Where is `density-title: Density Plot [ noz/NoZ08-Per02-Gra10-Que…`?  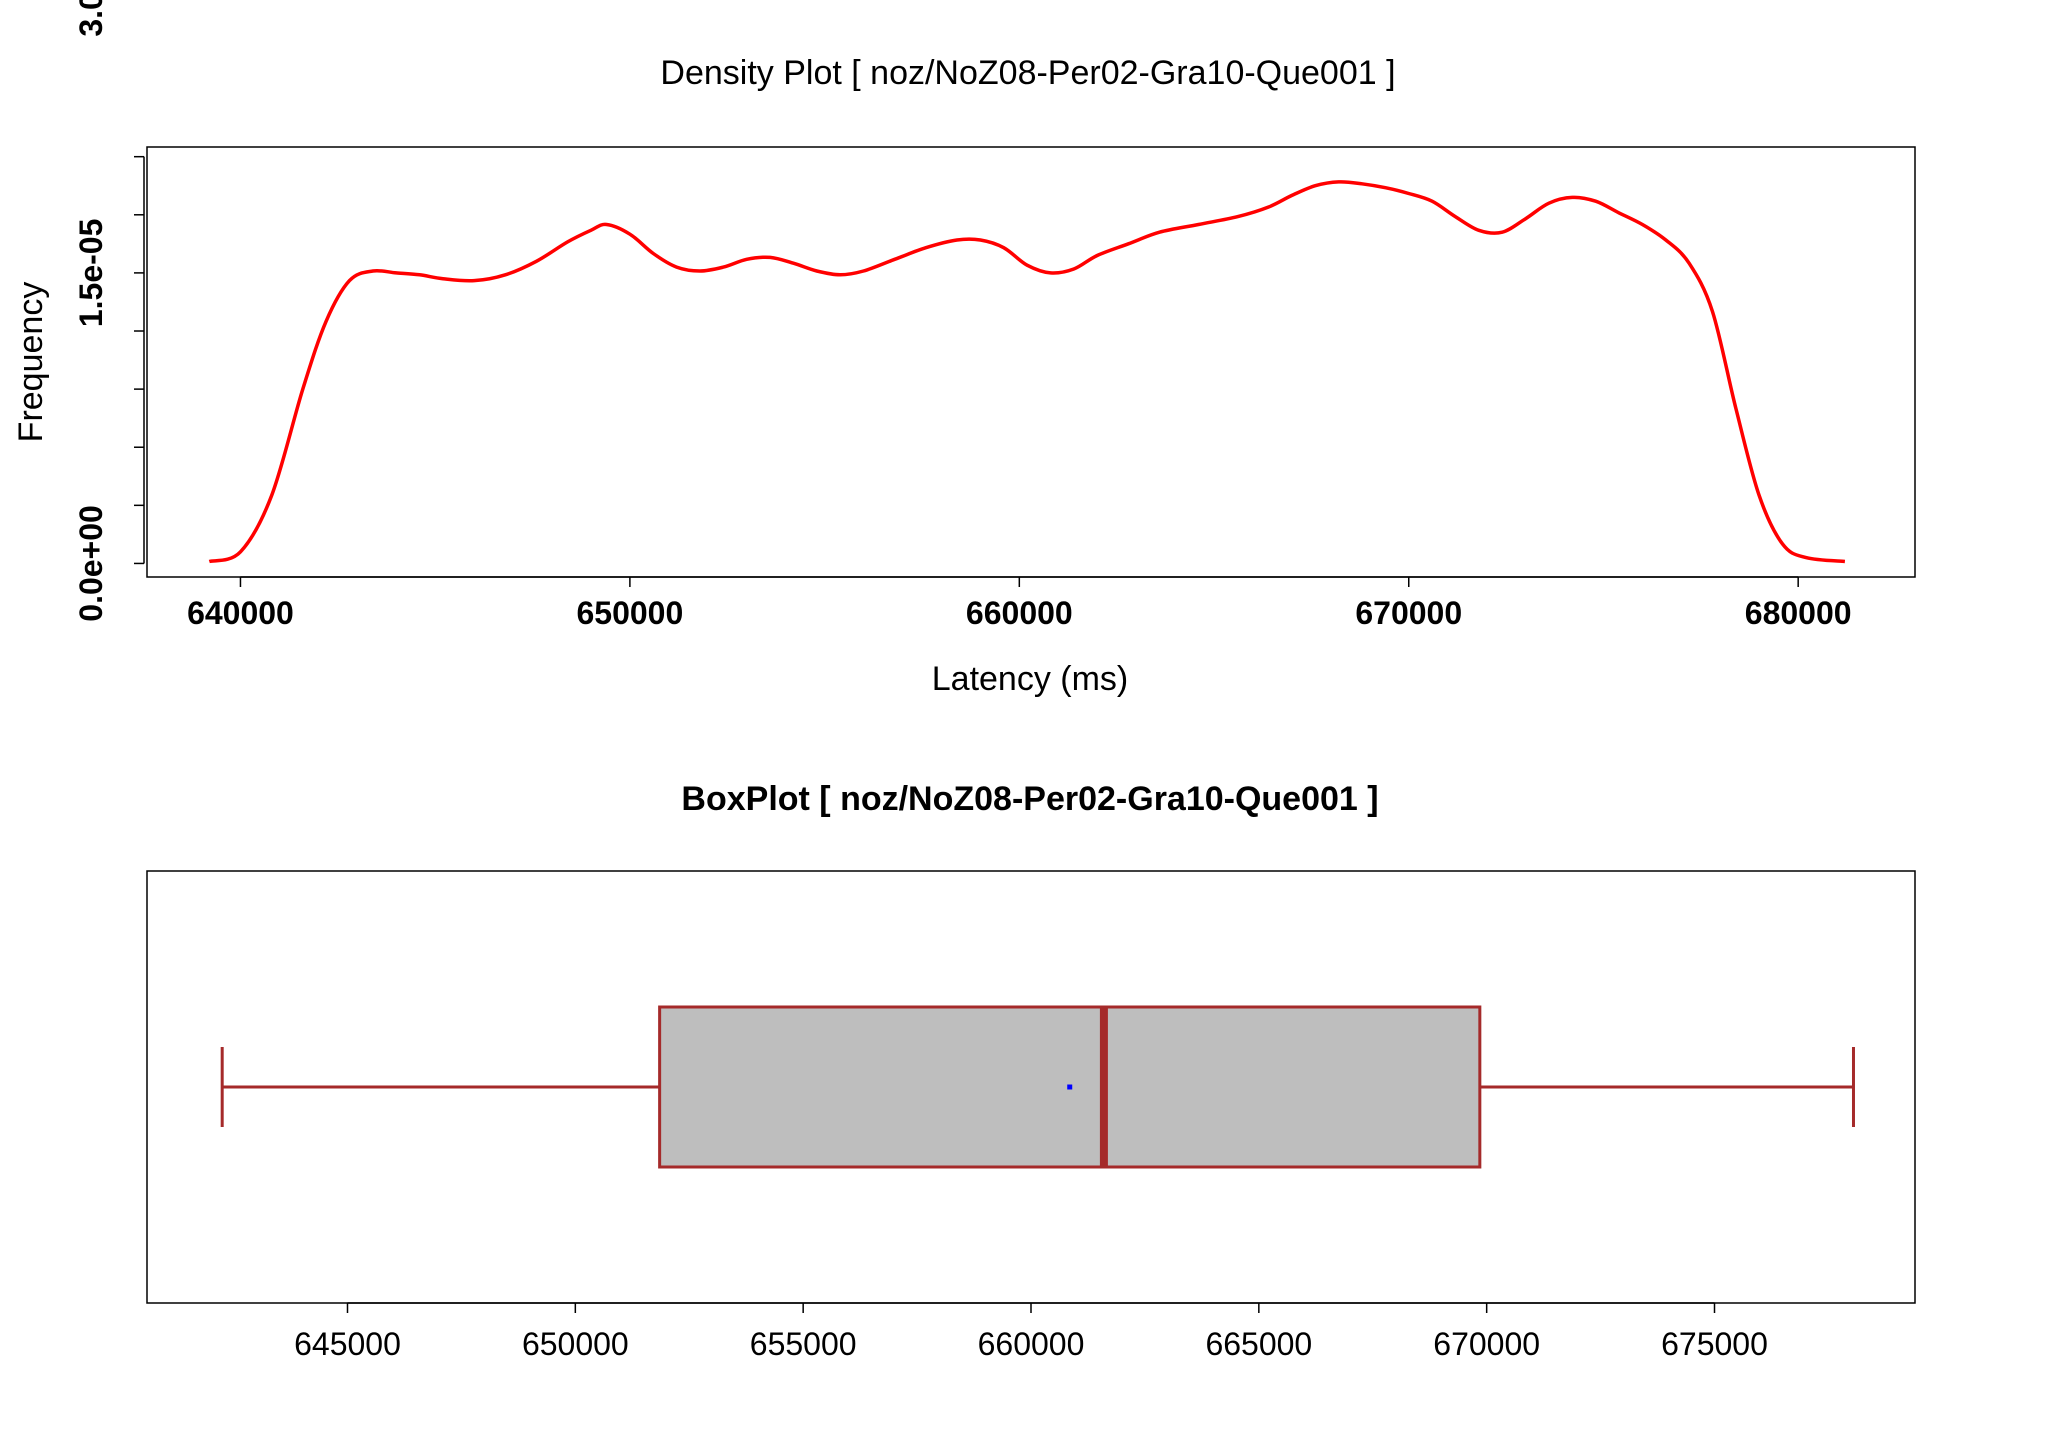 density-title: Density Plot [ noz/NoZ08-Per02-Gra10-Que… is located at coordinates (1027, 73).